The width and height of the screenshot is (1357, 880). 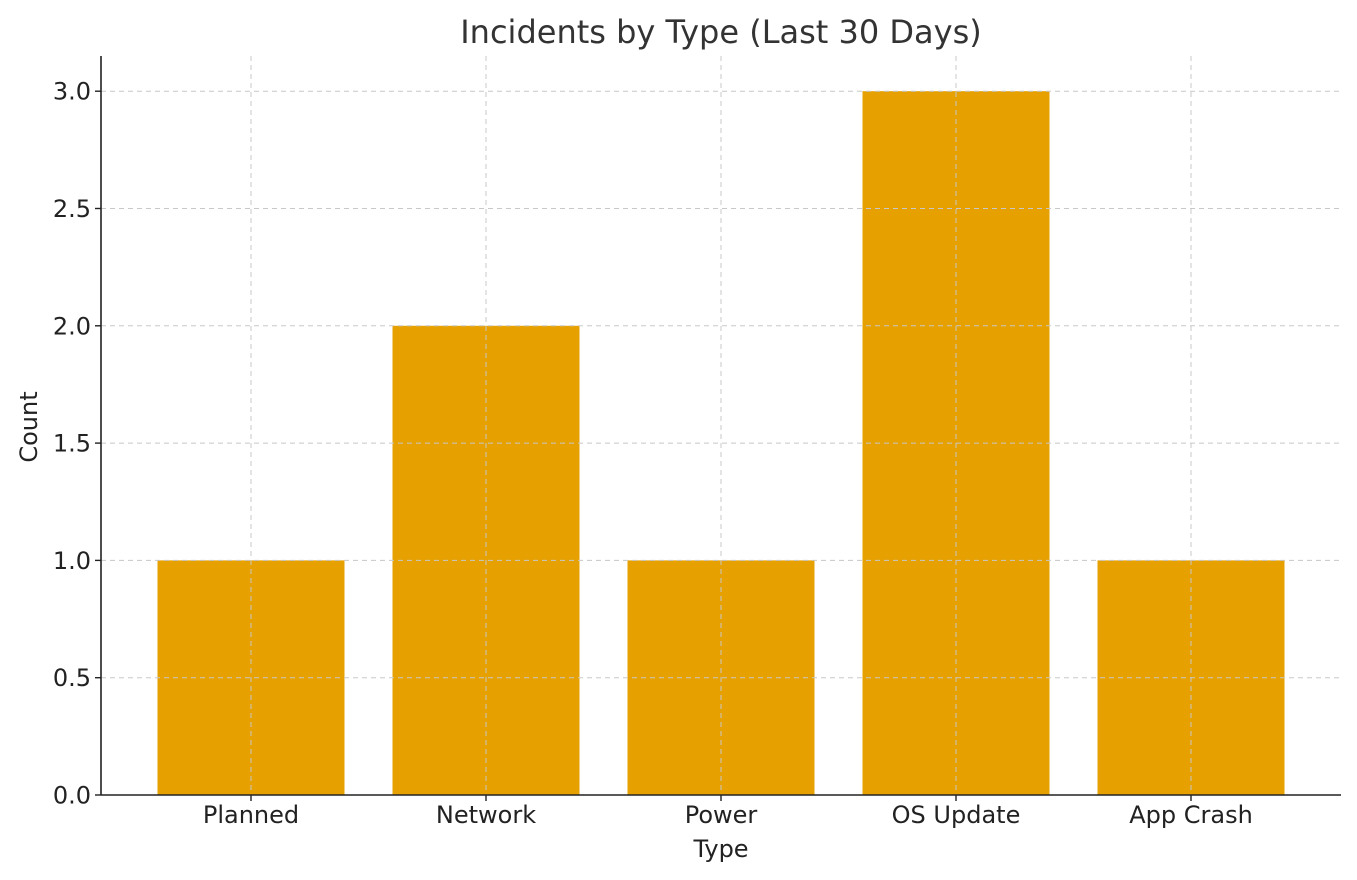 I want to click on x-tick-label: Network, so click(x=486, y=815).